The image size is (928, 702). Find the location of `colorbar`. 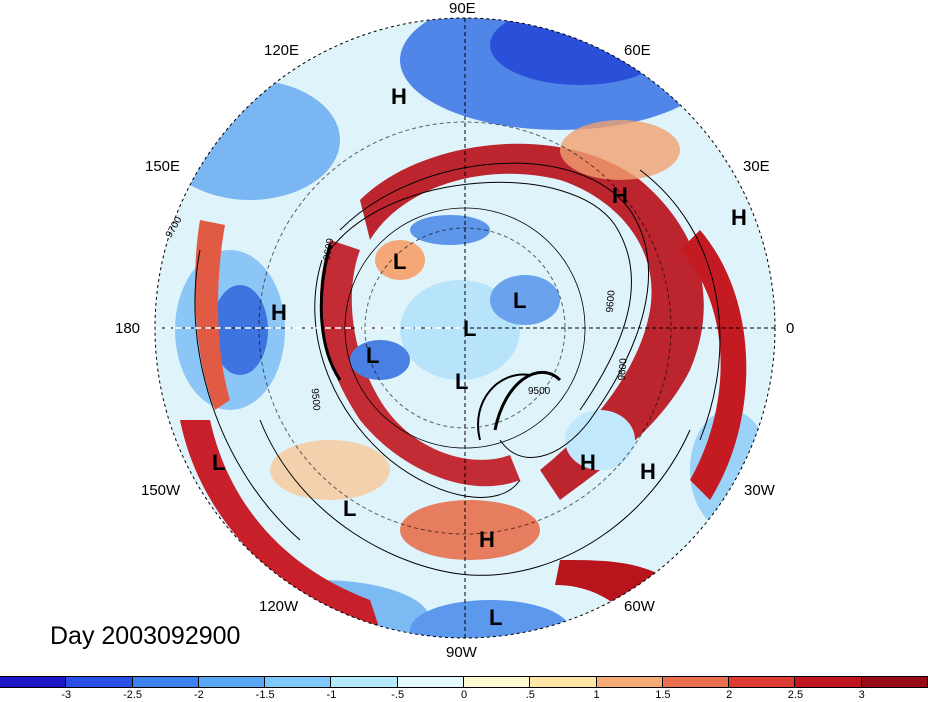

colorbar is located at coordinates (464, 682).